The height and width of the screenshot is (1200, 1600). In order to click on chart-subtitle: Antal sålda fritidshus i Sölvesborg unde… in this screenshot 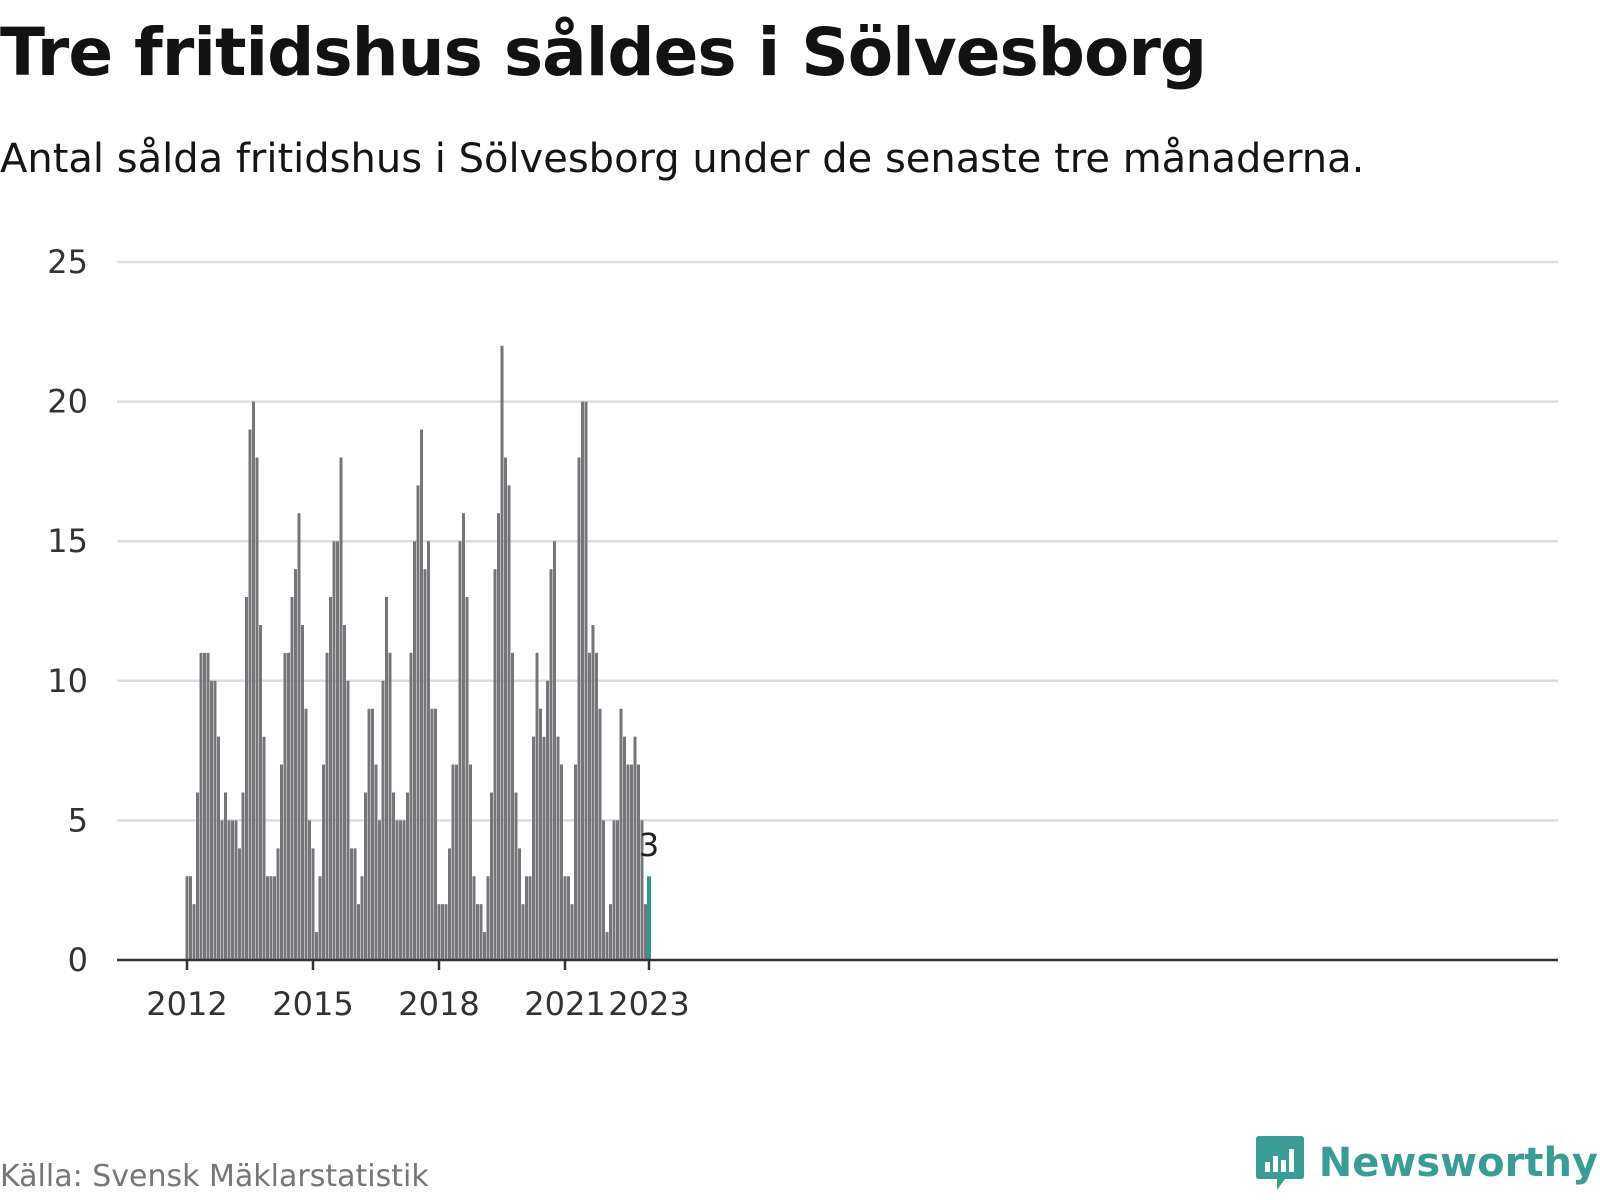, I will do `click(682, 159)`.